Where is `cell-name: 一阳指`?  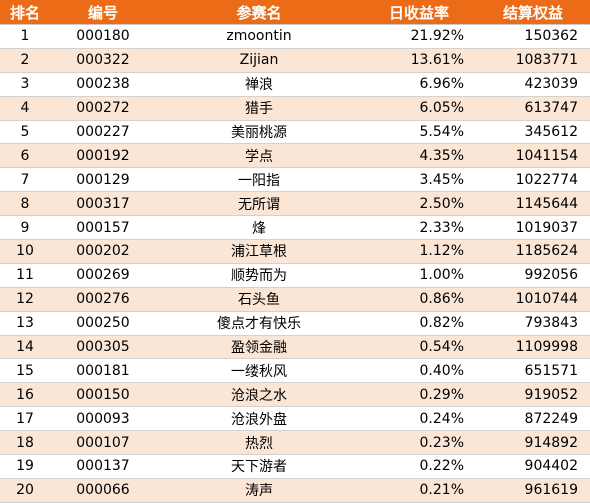 cell-name: 一阳指 is located at coordinates (259, 180).